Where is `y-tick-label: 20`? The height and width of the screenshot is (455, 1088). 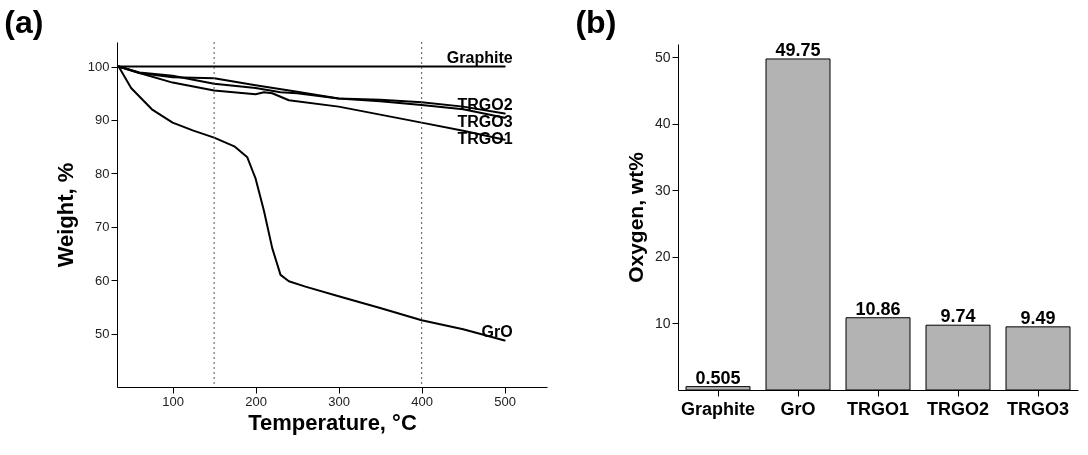
y-tick-label: 20 is located at coordinates (662, 256).